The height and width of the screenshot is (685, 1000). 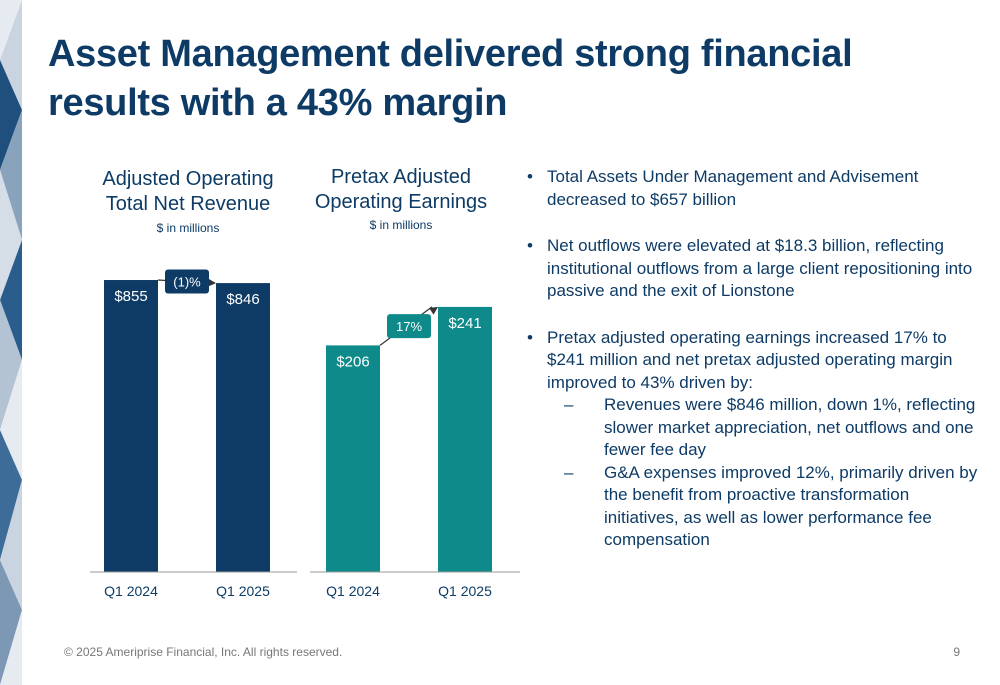 I want to click on earnings-chart-subtitle: $ in millions, so click(x=401, y=225).